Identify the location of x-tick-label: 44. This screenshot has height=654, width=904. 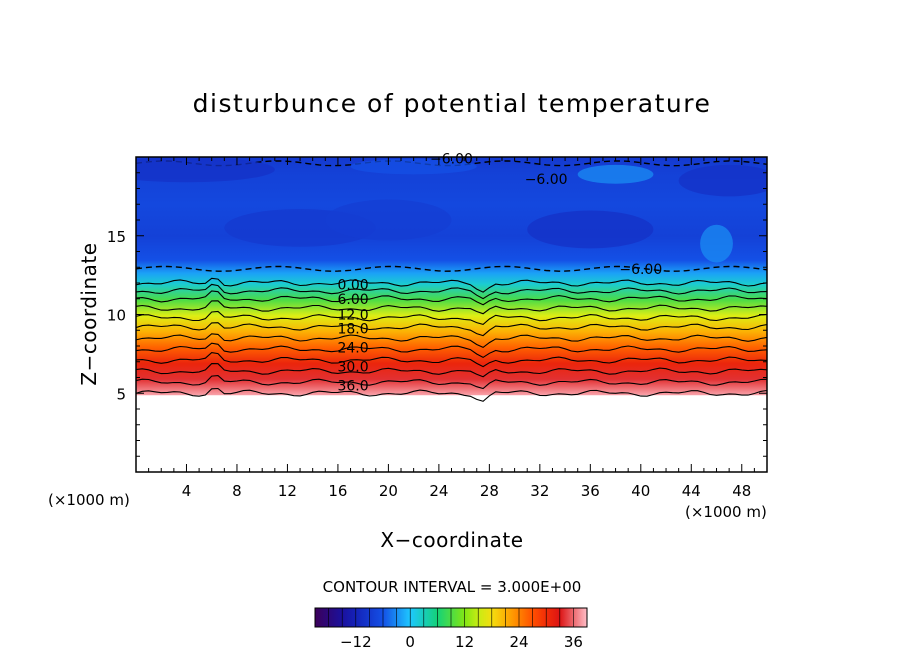
(691, 491).